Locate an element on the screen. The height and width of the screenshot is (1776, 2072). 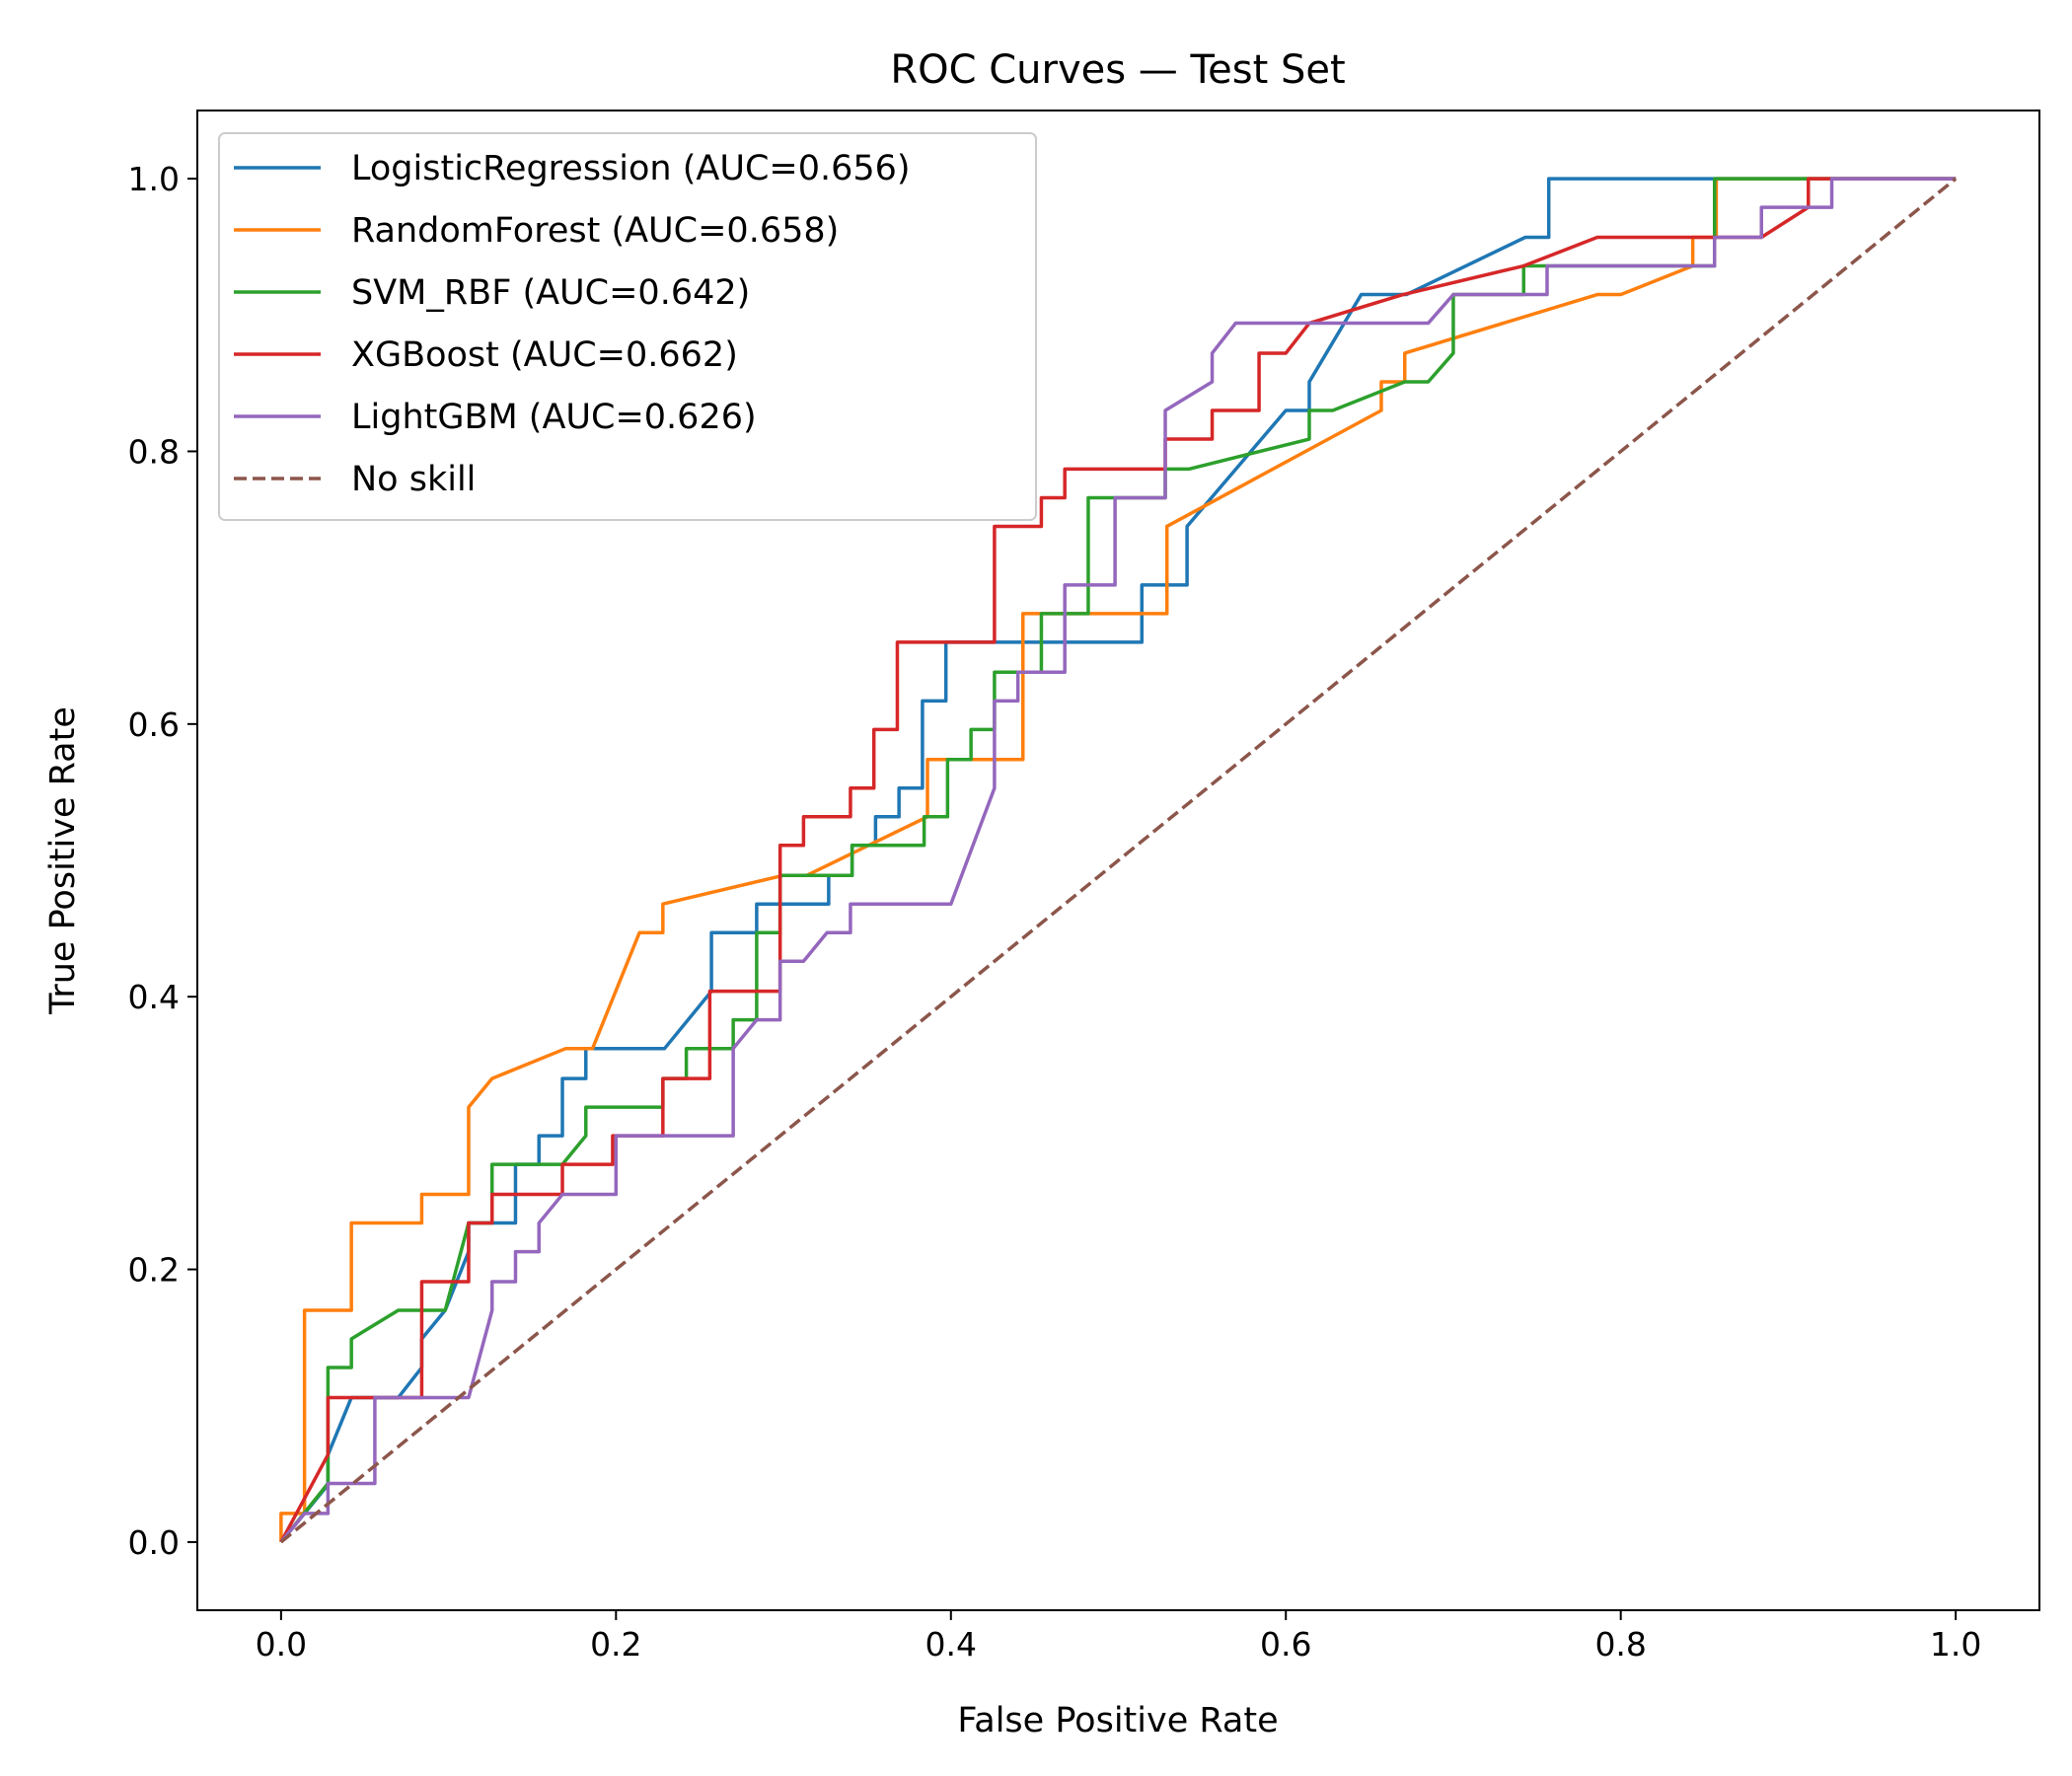
legend-label-2: SVM_RBF (AUC=0.642) is located at coordinates (551, 293).